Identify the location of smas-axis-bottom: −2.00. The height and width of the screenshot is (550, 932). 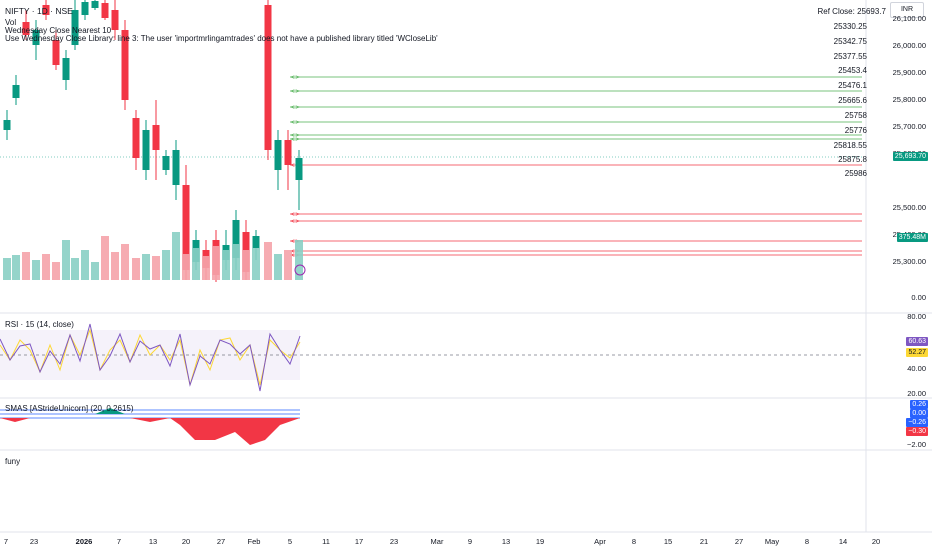
(916, 444).